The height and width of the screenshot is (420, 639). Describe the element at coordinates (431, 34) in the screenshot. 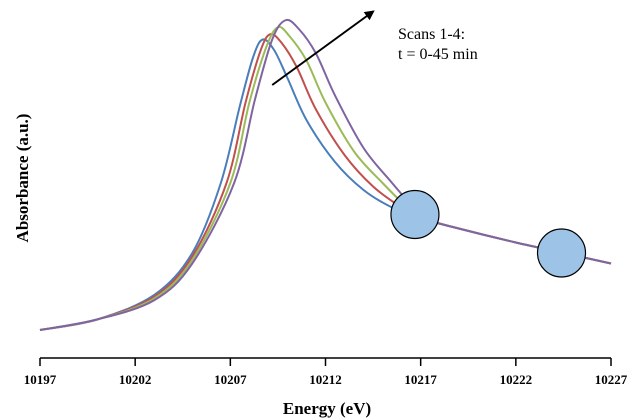

I see `annotation-line-1: Scans 1-4:` at that location.